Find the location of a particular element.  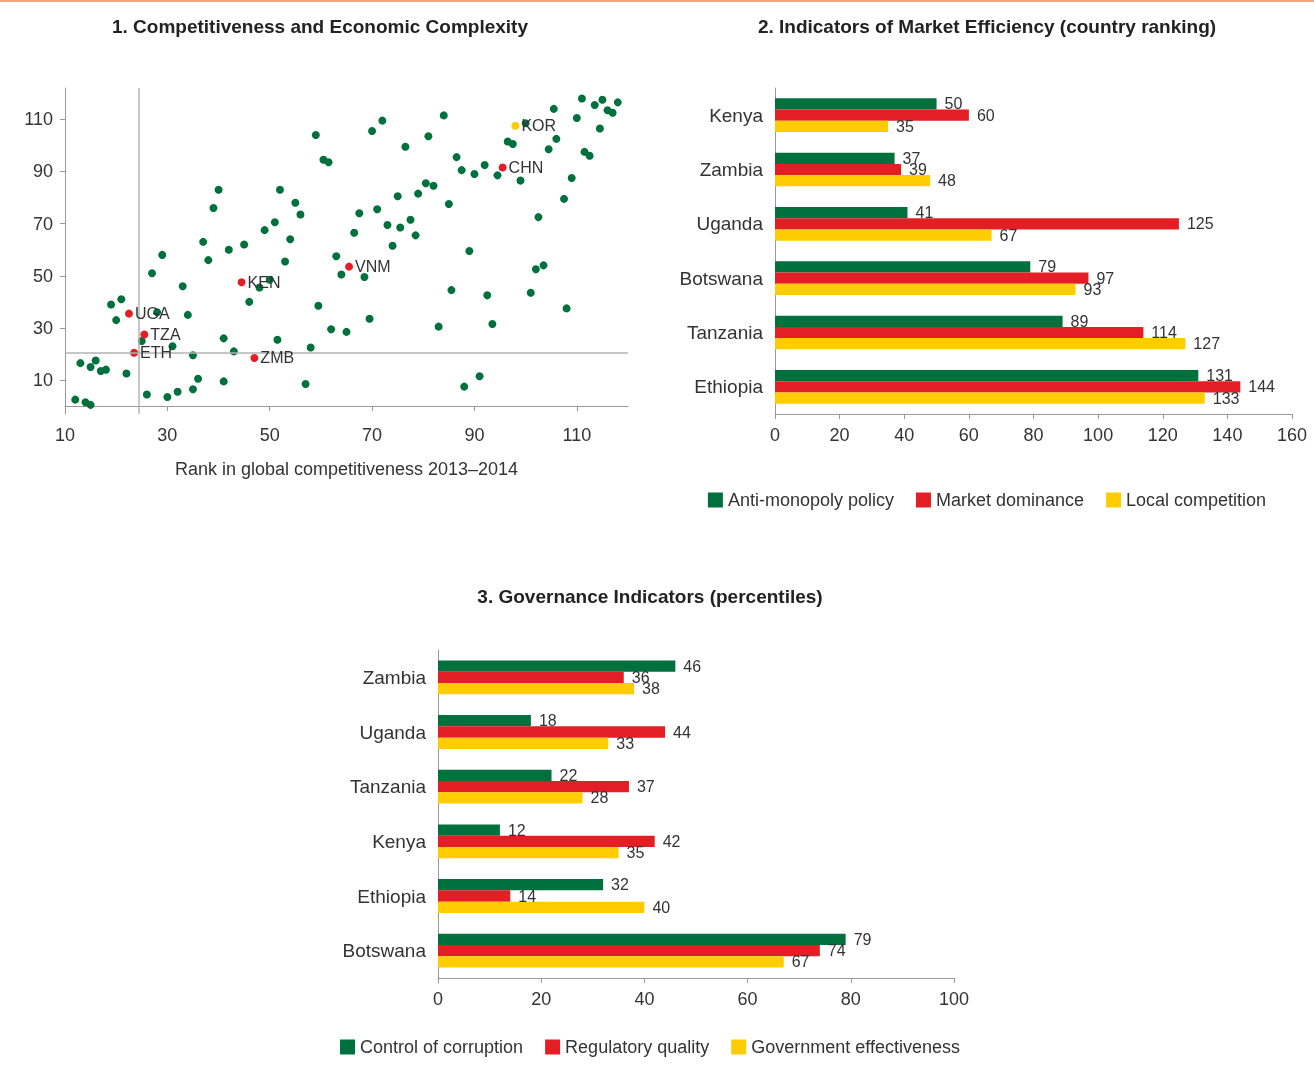

annotation: KOR is located at coordinates (539, 126).